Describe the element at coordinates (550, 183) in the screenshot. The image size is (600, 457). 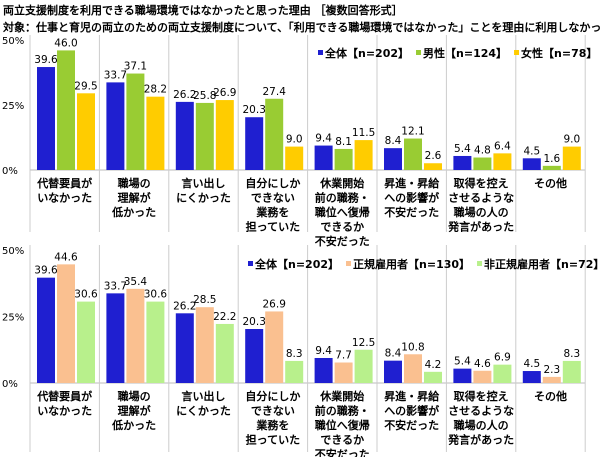
I see `category-label: その他` at that location.